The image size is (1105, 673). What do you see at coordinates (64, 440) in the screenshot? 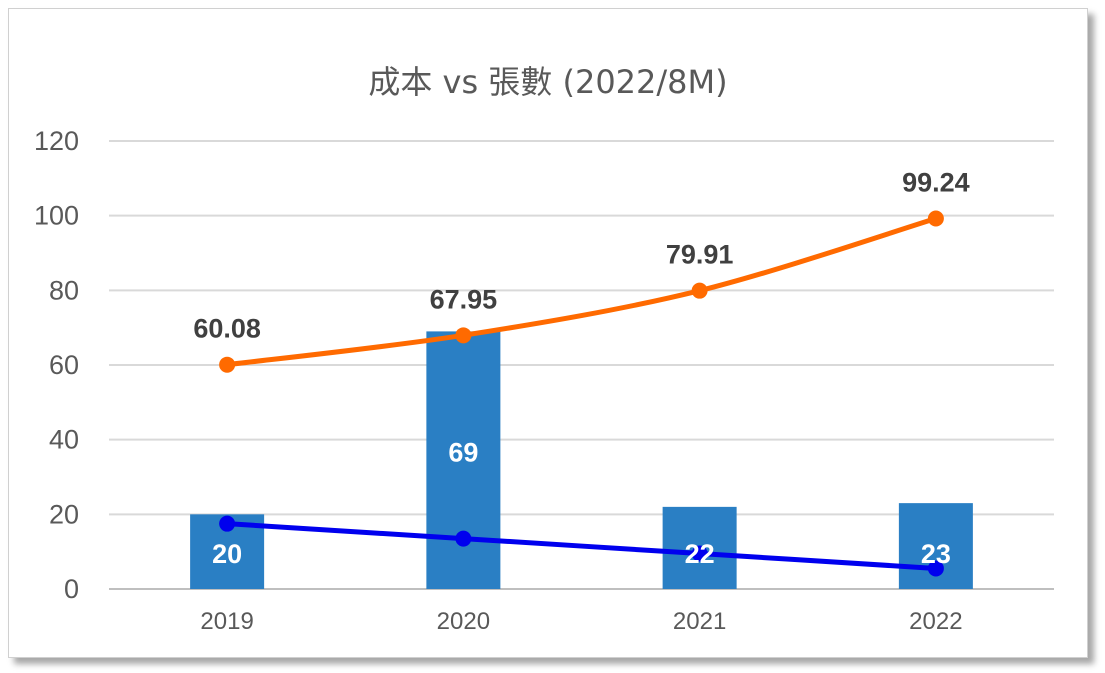
I see `y-tick-label: 40` at bounding box center [64, 440].